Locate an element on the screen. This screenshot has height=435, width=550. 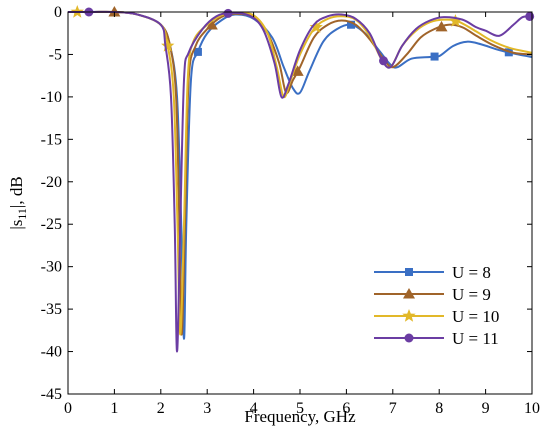
x-tick-label: 6 is located at coordinates (346, 408).